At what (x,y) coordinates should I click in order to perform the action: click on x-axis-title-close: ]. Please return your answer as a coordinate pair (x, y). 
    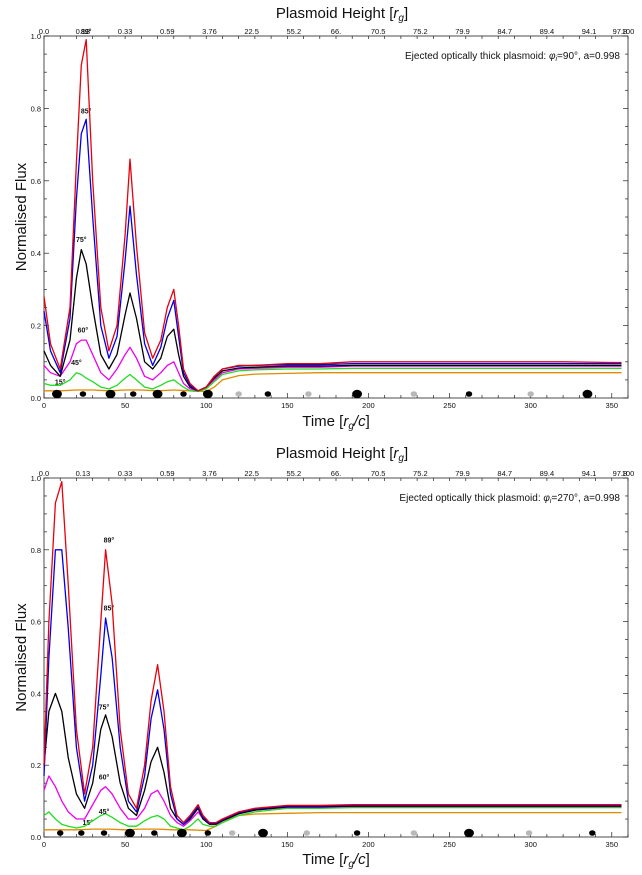
    Looking at the image, I should click on (368, 859).